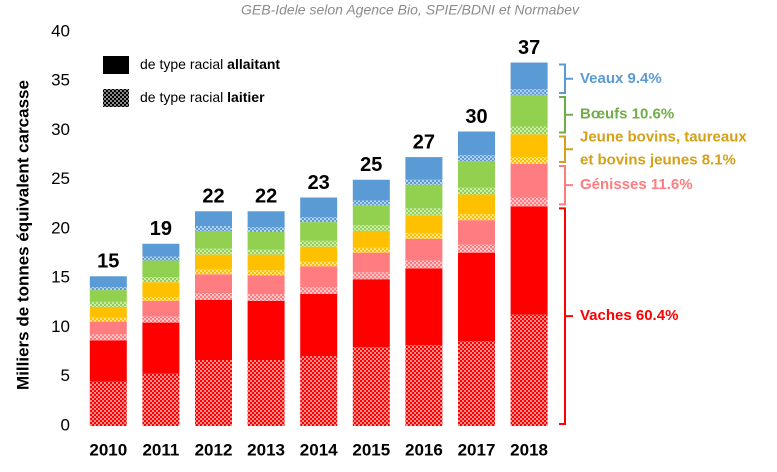 This screenshot has height=472, width=777. Describe the element at coordinates (160, 449) in the screenshot. I see `x-tick-label: 2011` at that location.